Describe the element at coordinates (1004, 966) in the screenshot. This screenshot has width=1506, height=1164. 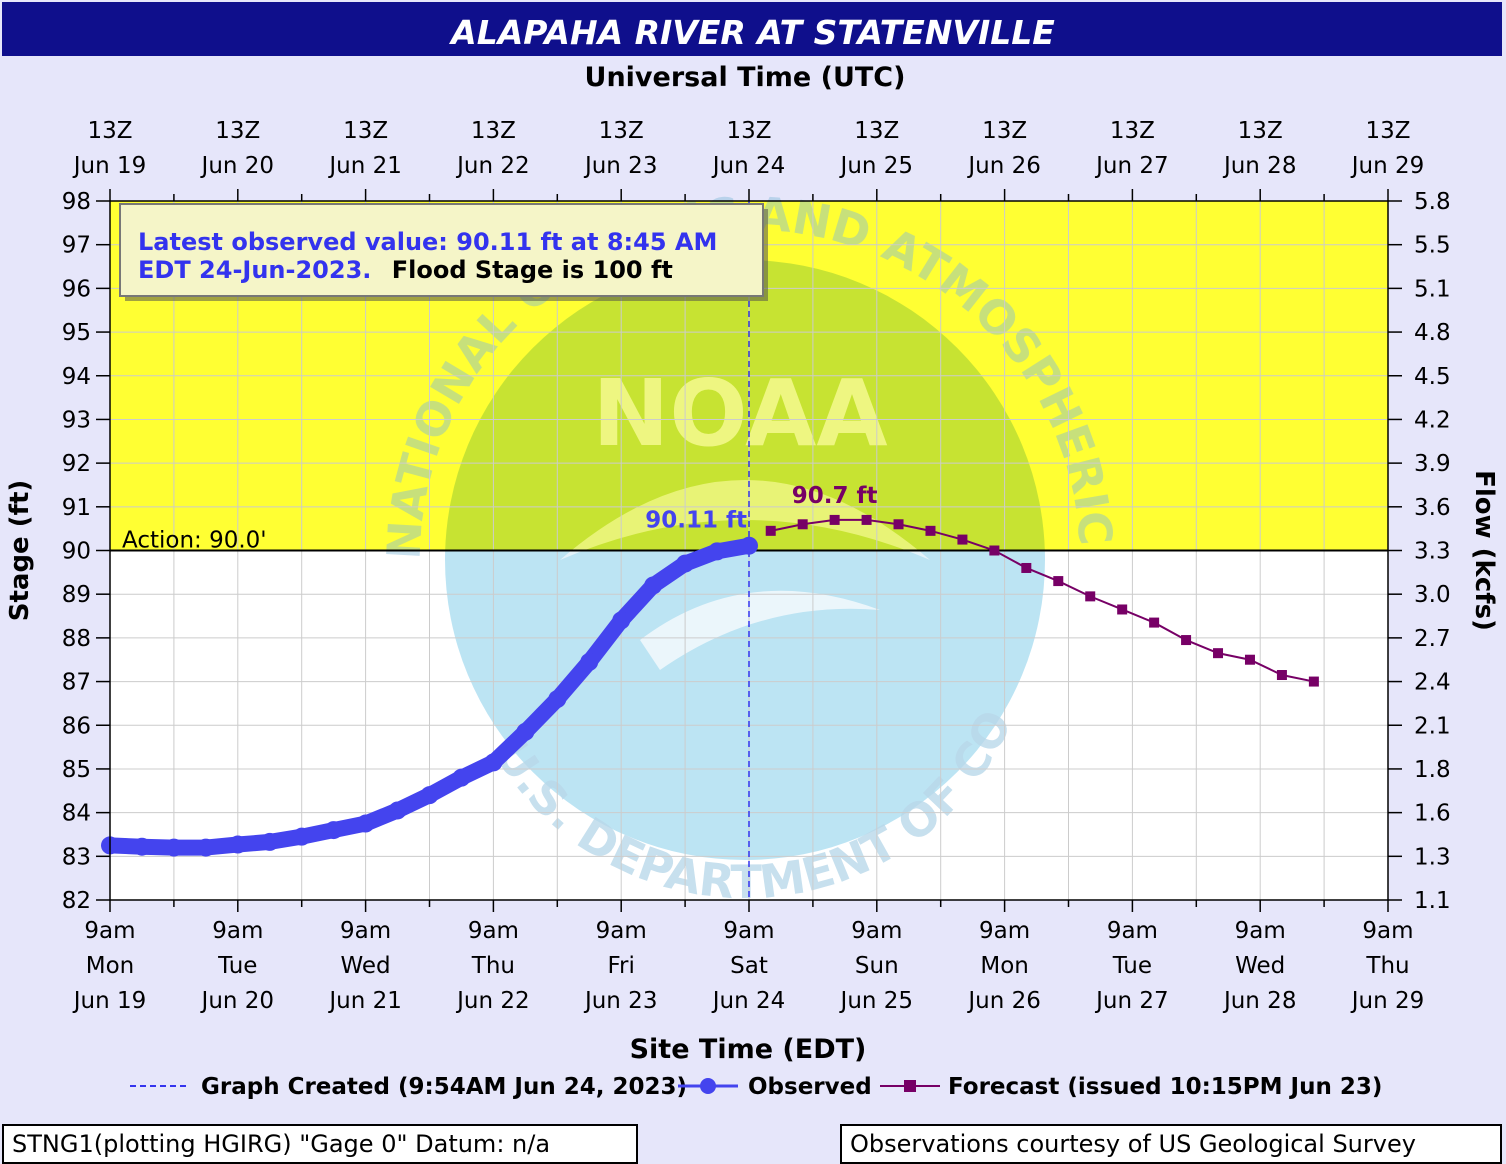
I see `x-tick-label: Mon` at that location.